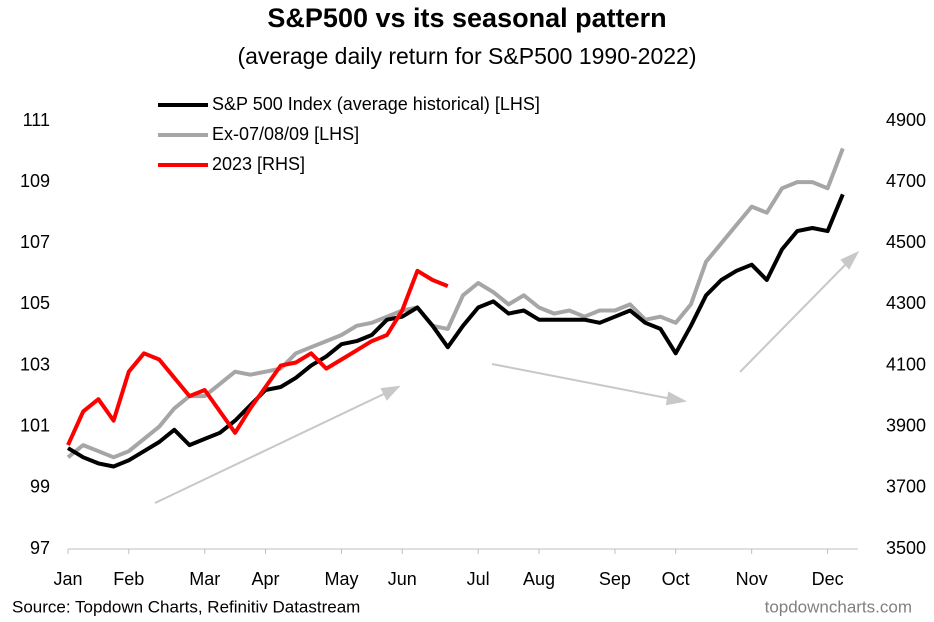 This screenshot has height=622, width=934. Describe the element at coordinates (615, 579) in the screenshot. I see `x-tick-label: Sep` at that location.